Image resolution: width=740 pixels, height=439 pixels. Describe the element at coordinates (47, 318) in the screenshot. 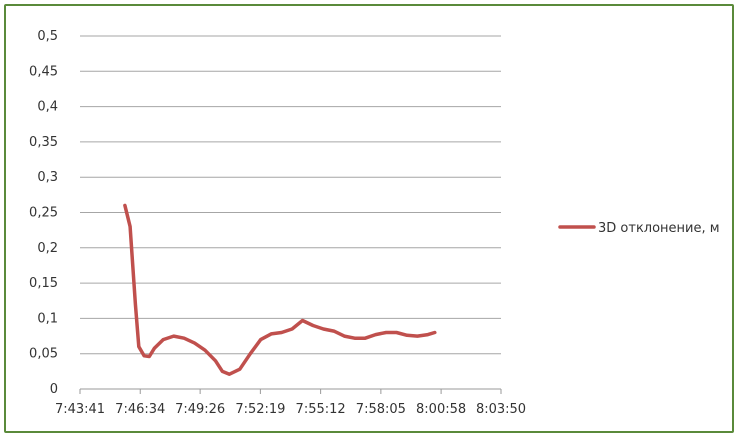

I see `y-tick-label: 0,1` at that location.